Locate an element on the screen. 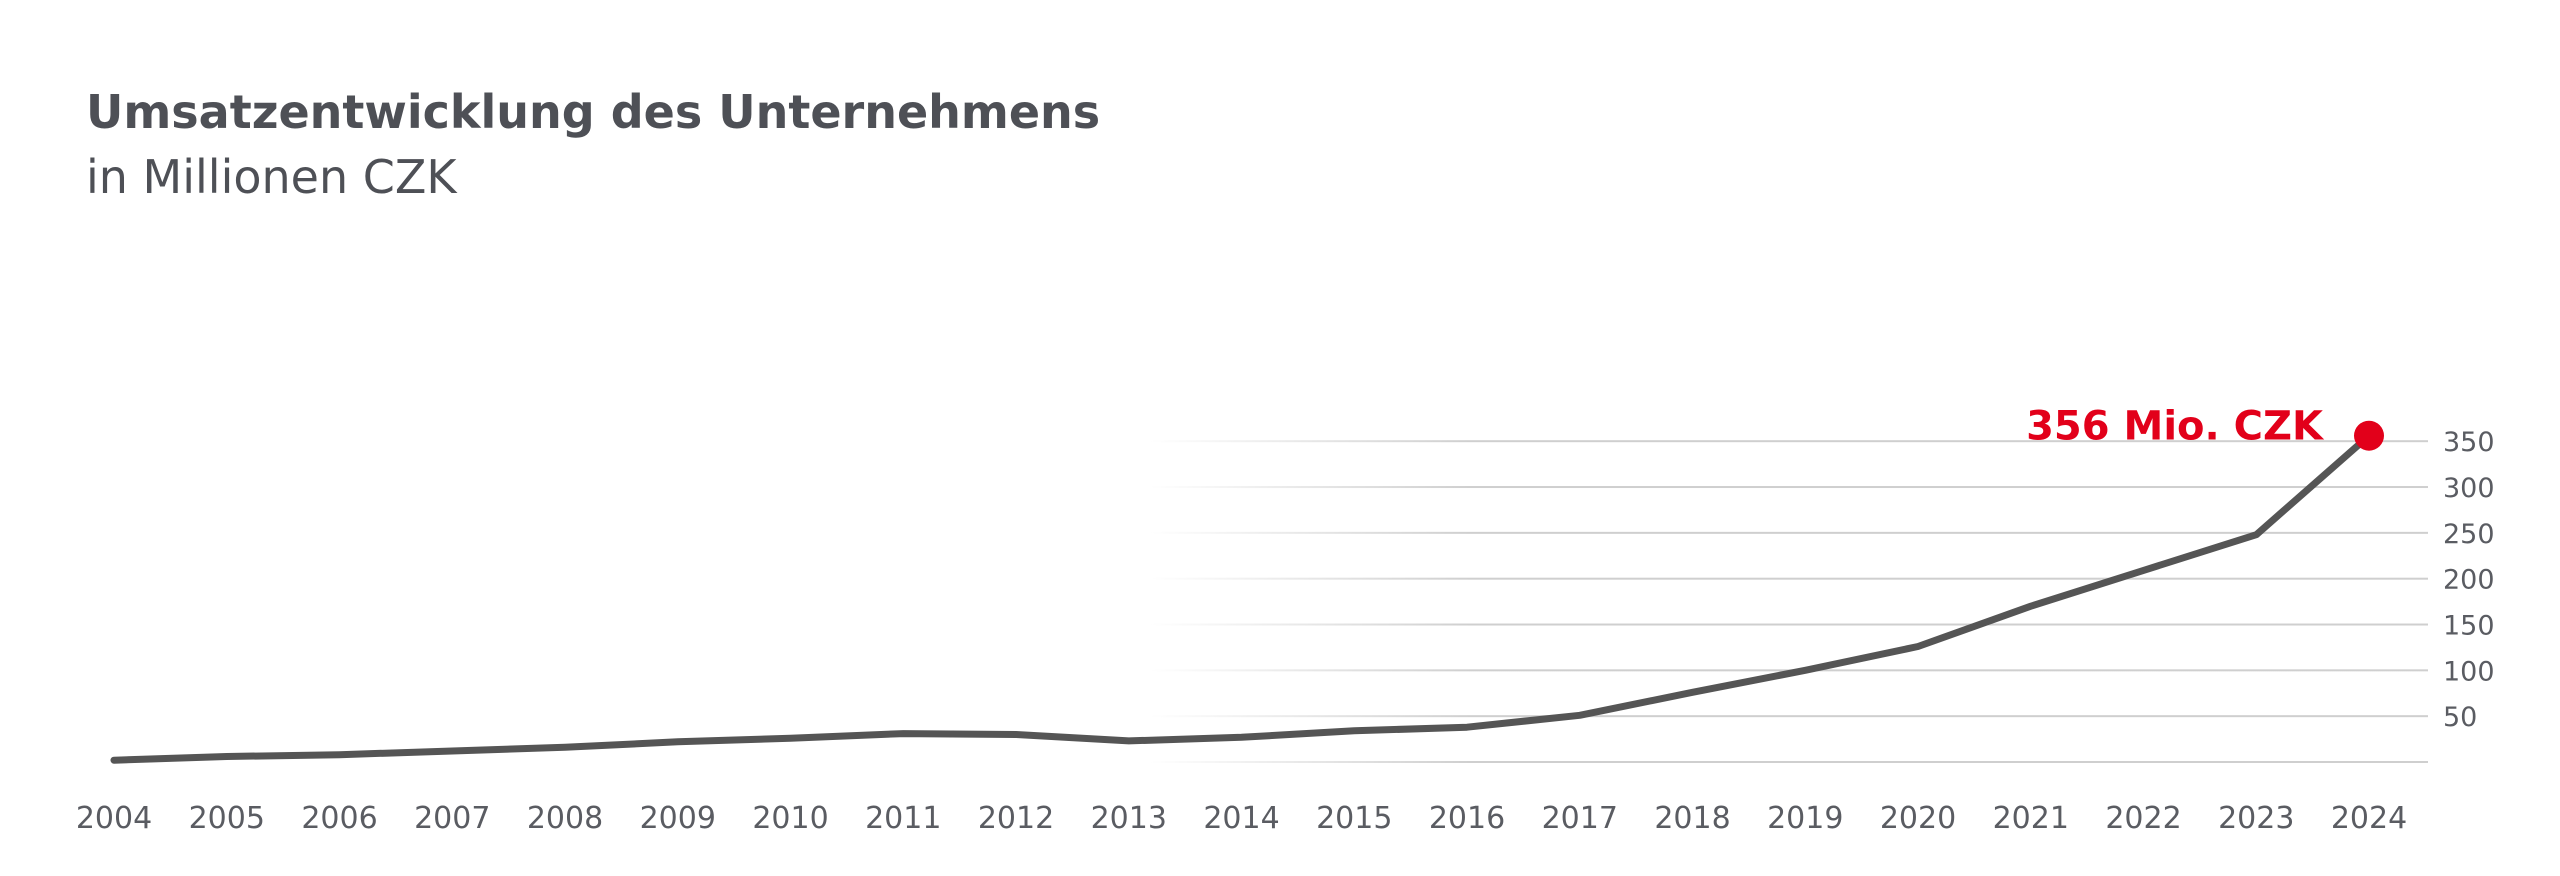 The height and width of the screenshot is (876, 2560). x-tick-label-2024: 2024 is located at coordinates (2369, 818).